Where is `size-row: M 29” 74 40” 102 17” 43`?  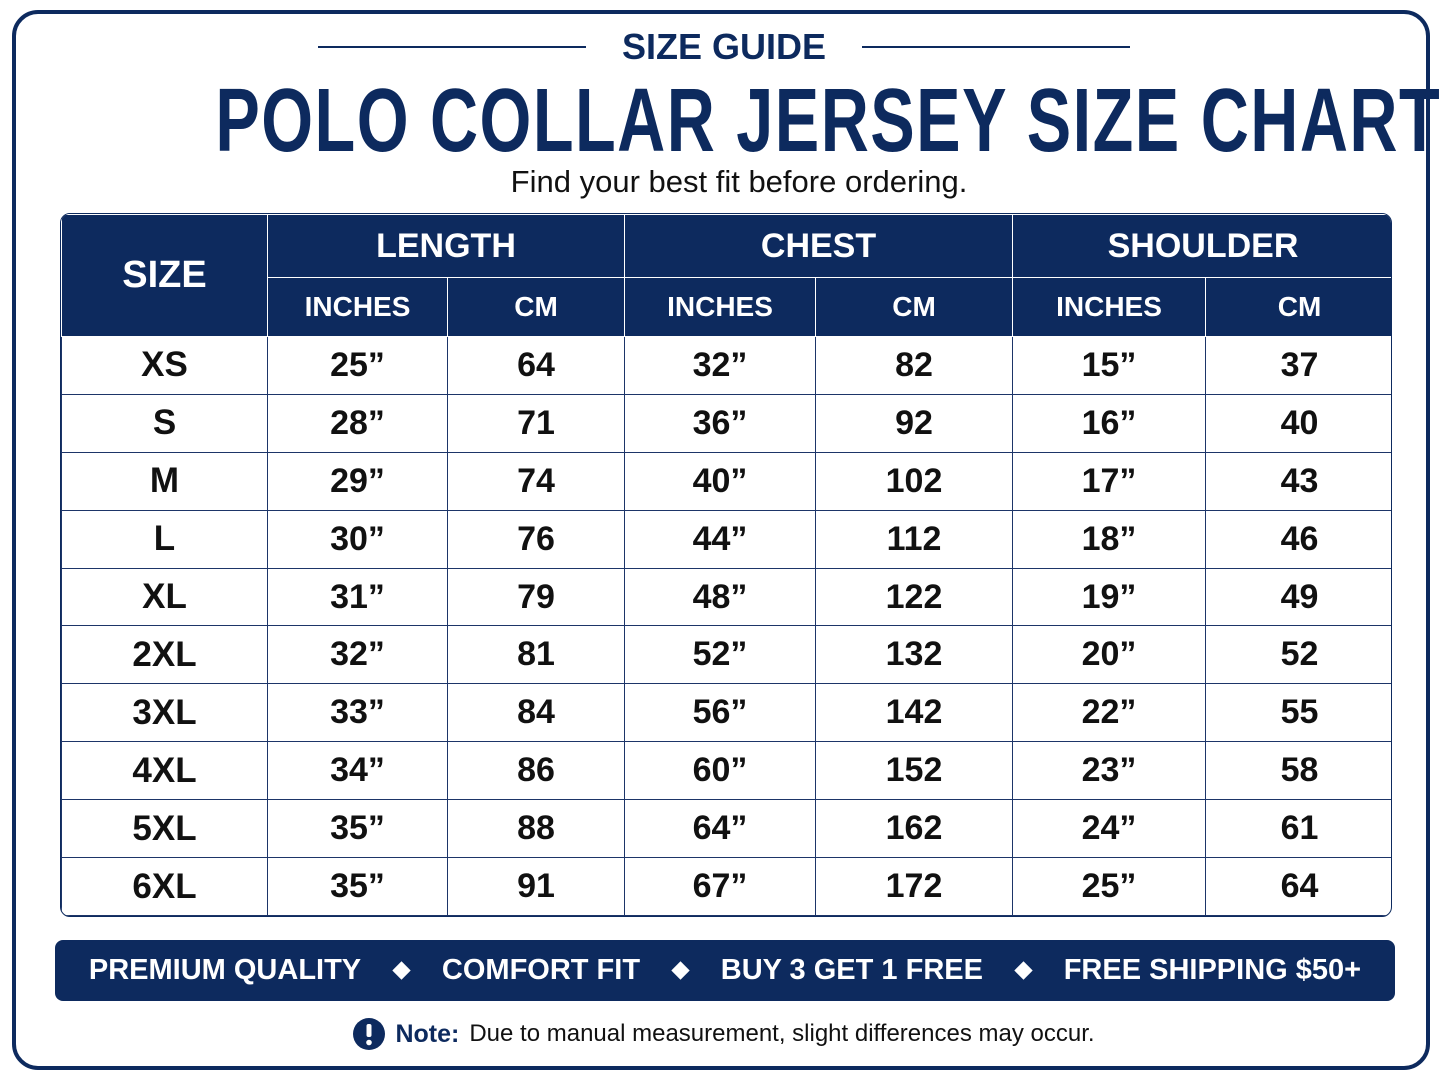 size-row: M 29” 74 40” 102 17” 43 is located at coordinates (726, 481).